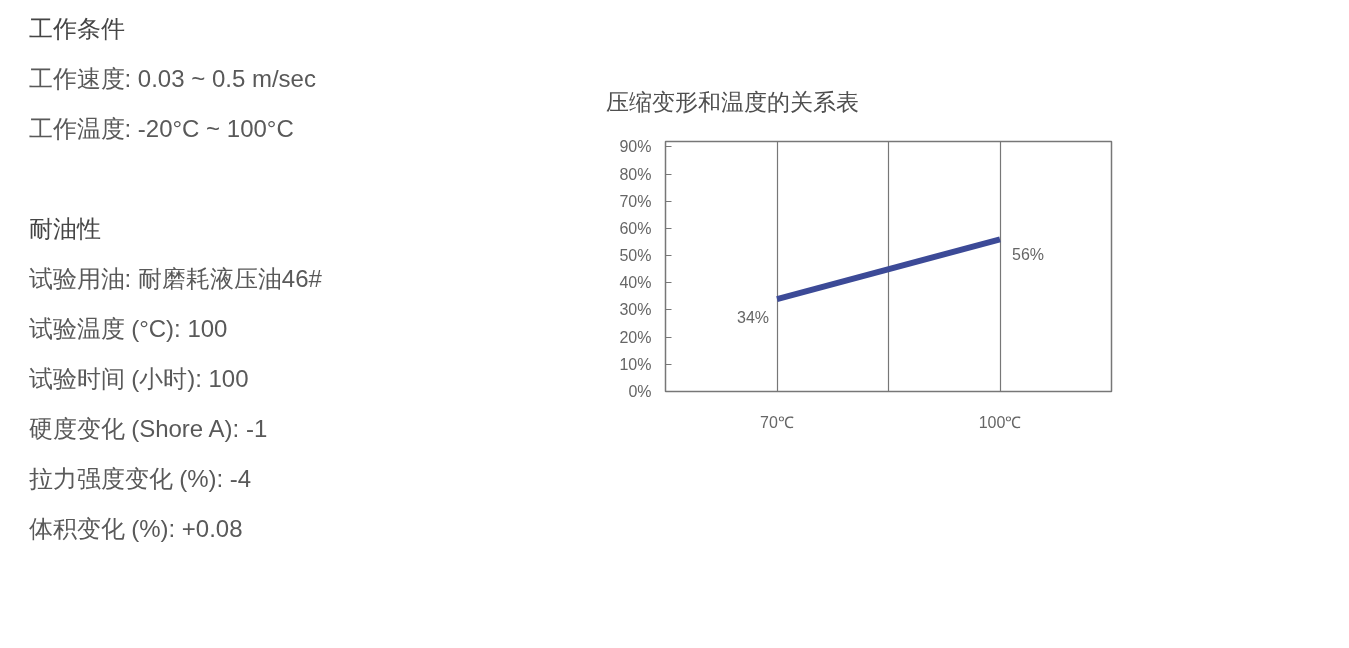 The image size is (1349, 648). What do you see at coordinates (128, 328) in the screenshot?
I see `text: 试验温度 (°C): 100` at bounding box center [128, 328].